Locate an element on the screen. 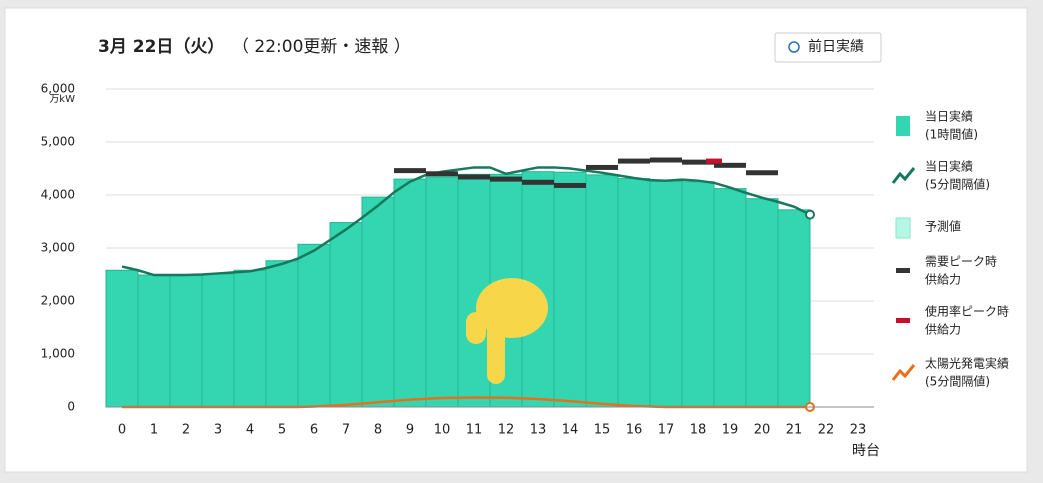  y-tick-label: 2,000 is located at coordinates (58, 301).